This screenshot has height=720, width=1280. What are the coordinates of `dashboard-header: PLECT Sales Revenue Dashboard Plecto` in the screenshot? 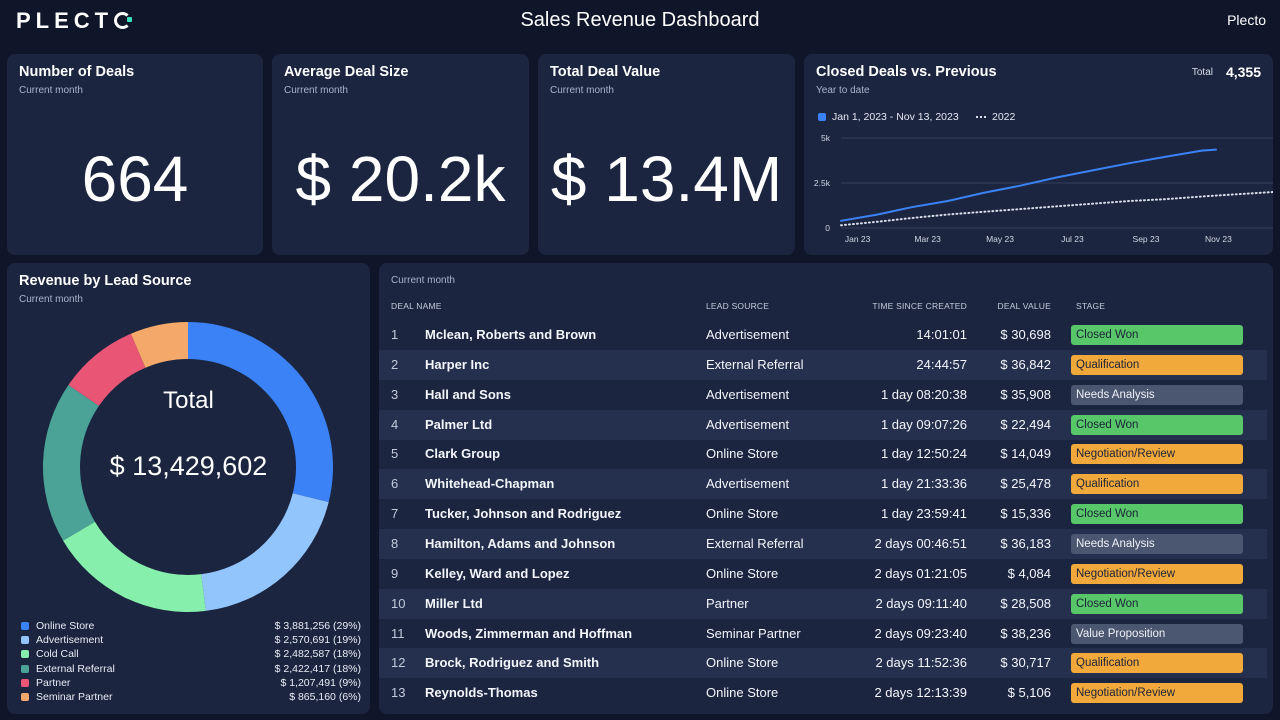 It's located at (640, 22).